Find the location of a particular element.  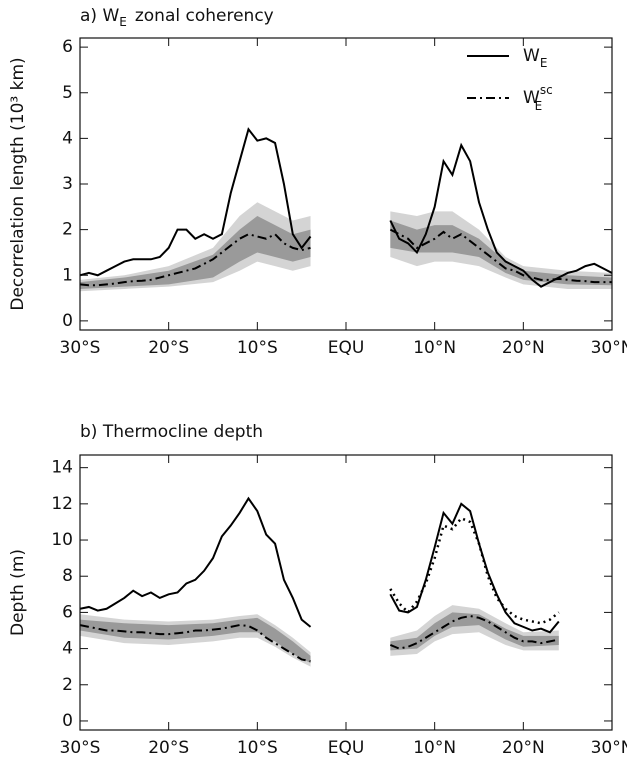

legend-label: Wsc E is located at coordinates (538, 98).